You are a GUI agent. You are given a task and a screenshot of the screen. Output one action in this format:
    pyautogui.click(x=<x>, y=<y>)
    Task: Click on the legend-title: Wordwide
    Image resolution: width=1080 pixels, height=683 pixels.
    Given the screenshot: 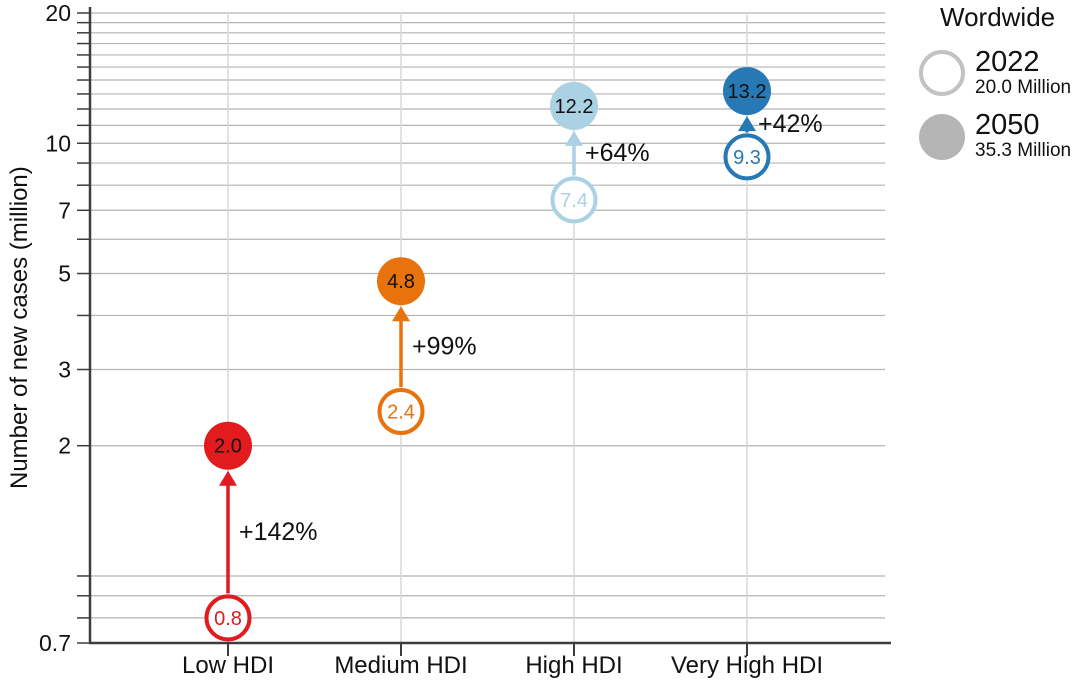 What is the action you would take?
    pyautogui.click(x=998, y=17)
    